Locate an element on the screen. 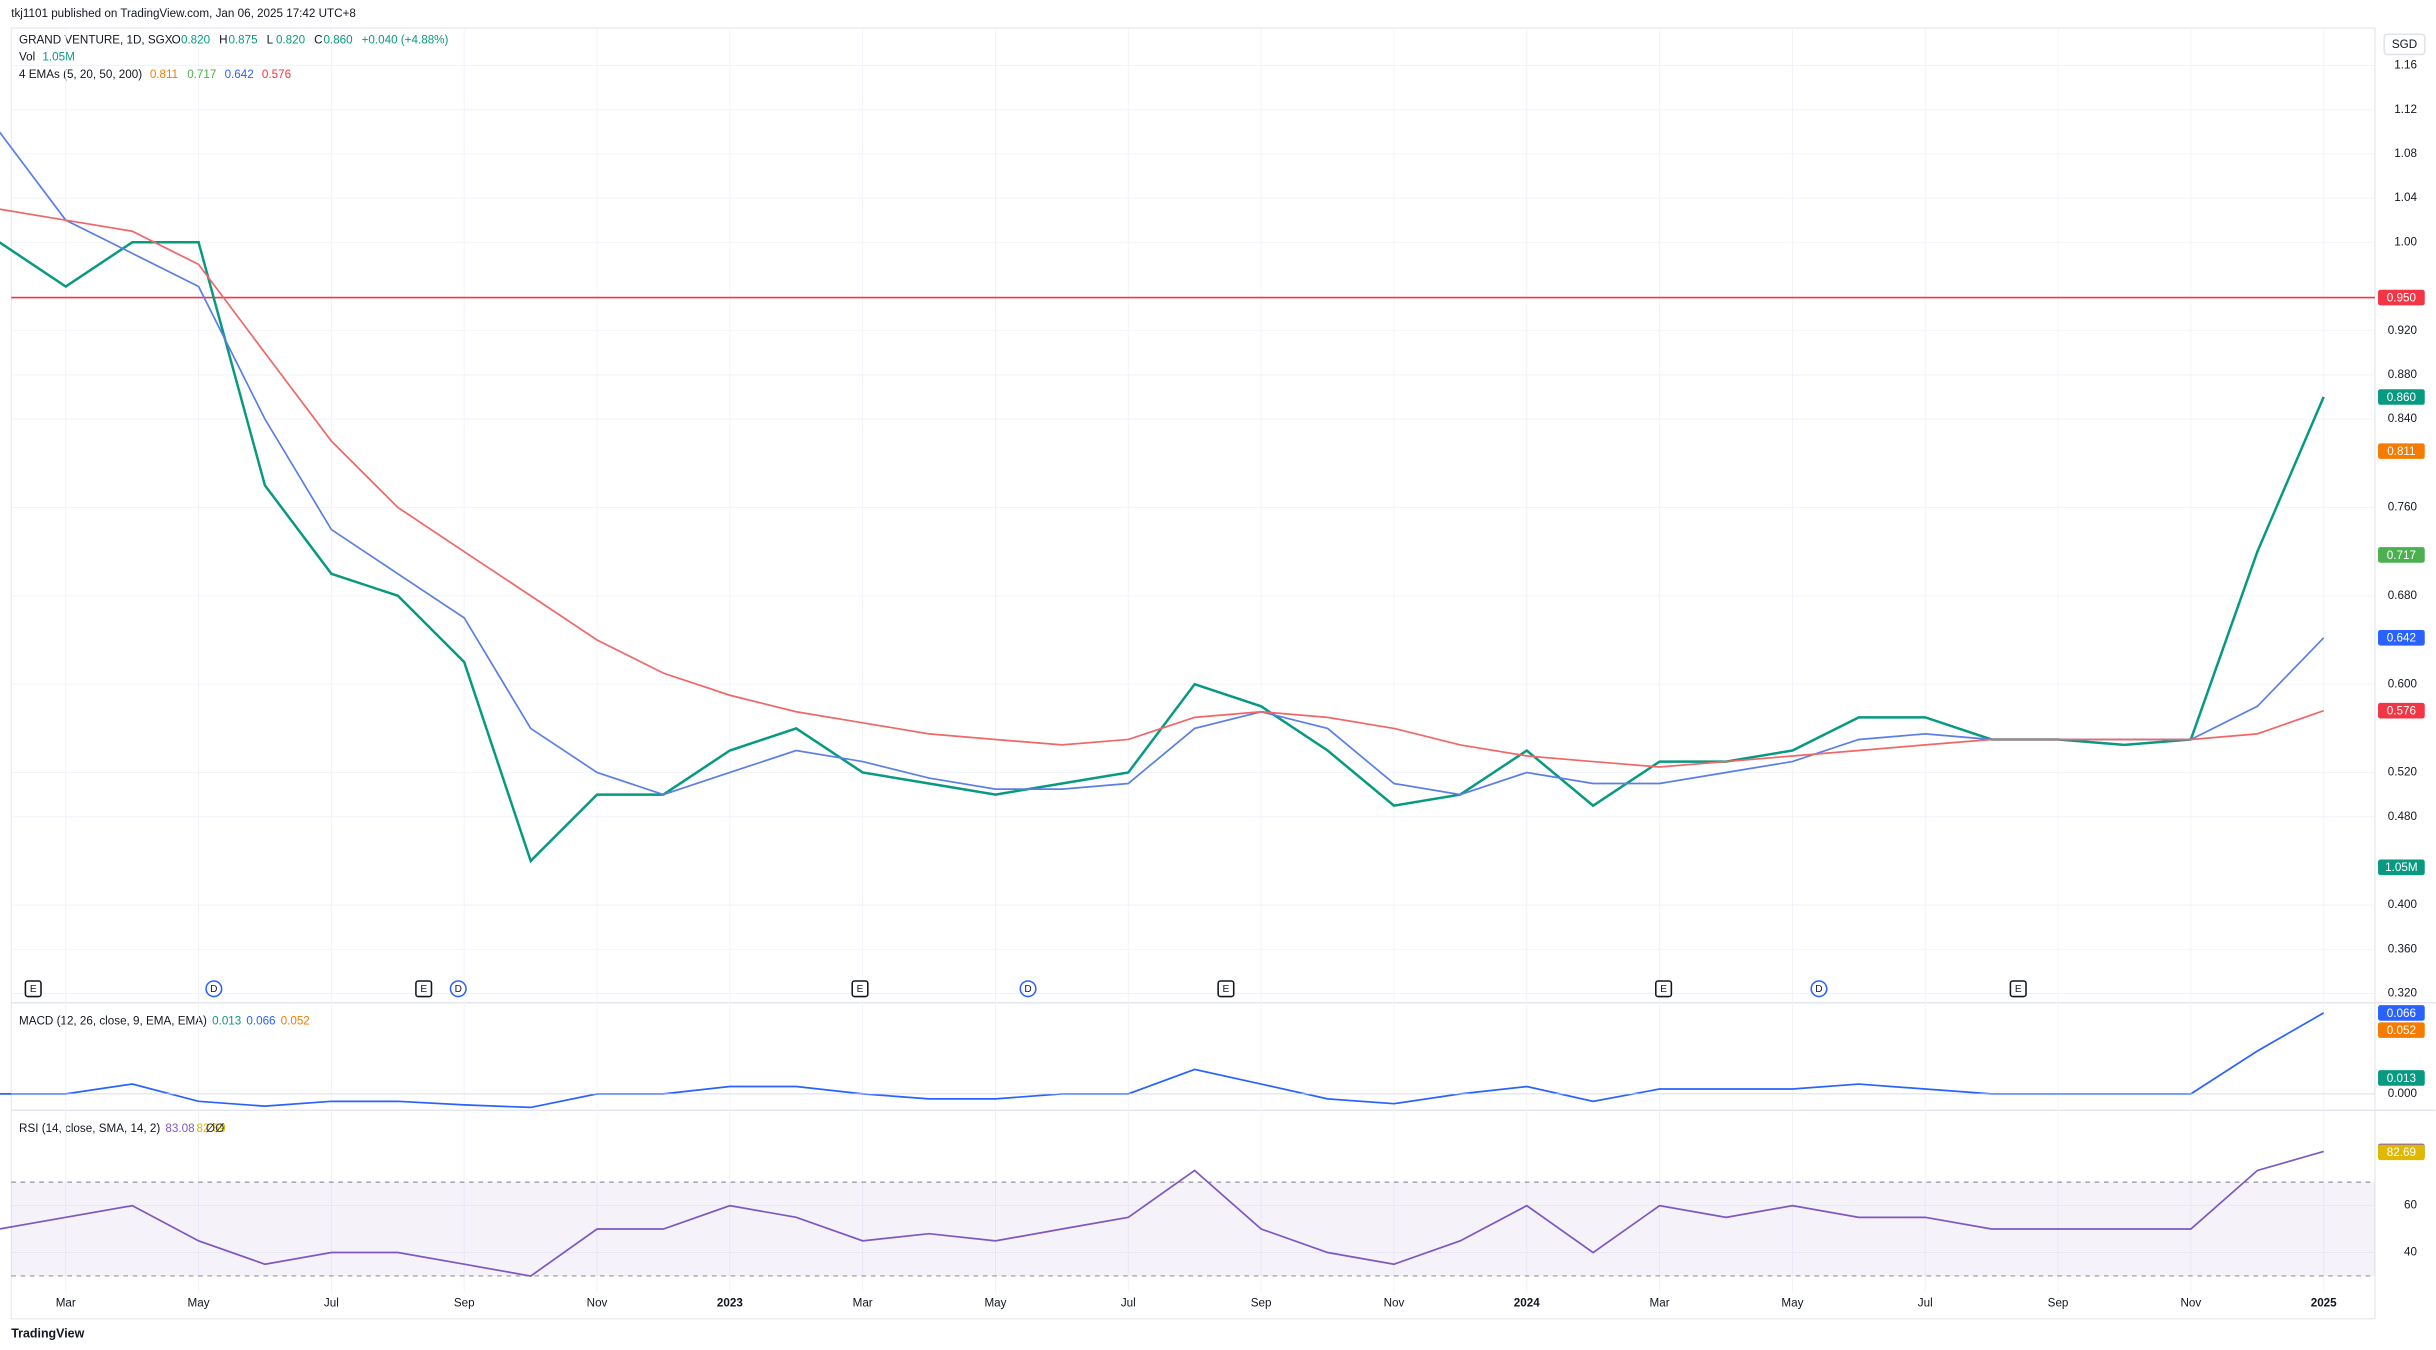 This screenshot has height=1350, width=2436. symbol: GRAND VENTURE, 1D, SGX is located at coordinates (96, 40).